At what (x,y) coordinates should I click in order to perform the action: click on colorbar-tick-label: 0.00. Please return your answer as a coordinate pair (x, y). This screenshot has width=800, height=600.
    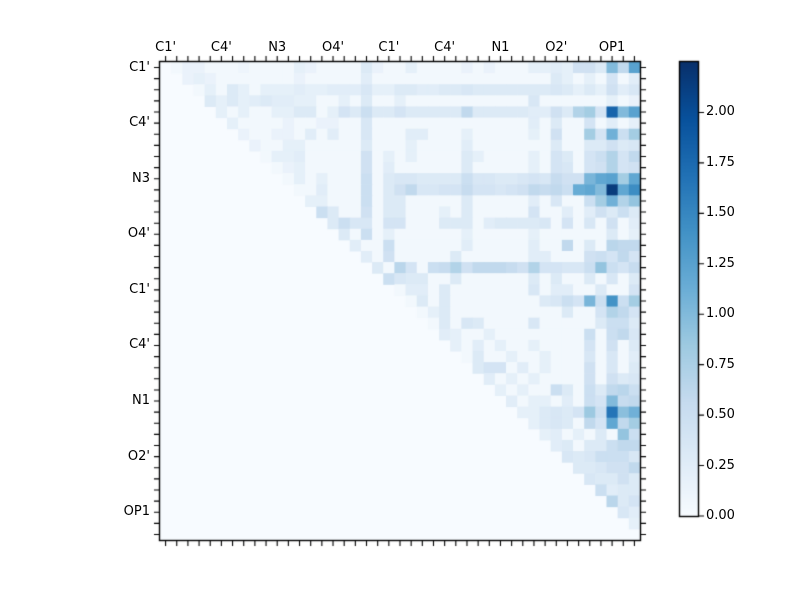
    Looking at the image, I should click on (720, 515).